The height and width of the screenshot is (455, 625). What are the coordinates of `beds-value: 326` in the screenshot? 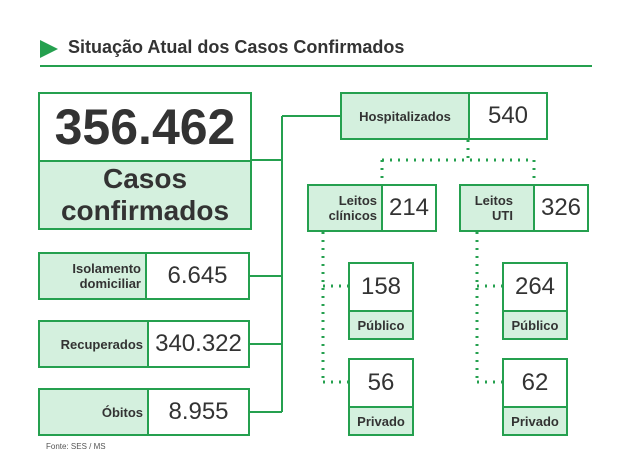 It's located at (561, 207).